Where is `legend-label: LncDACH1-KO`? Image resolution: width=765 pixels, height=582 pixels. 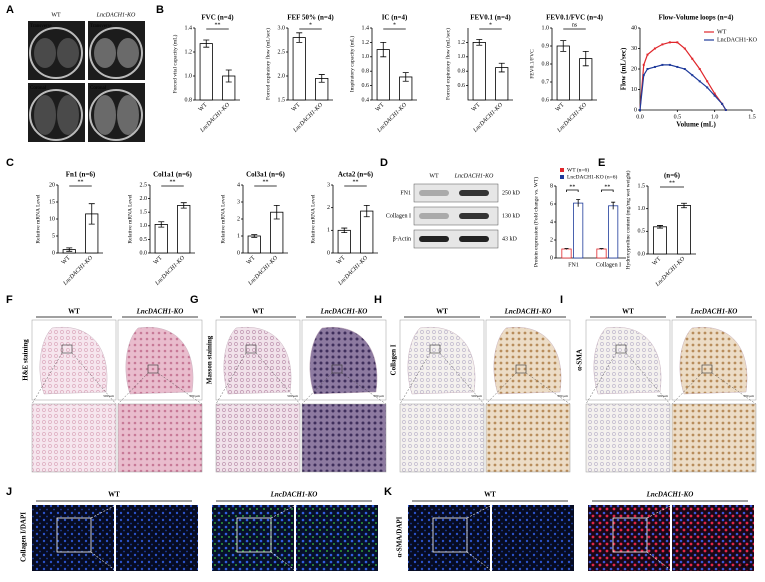
legend-label: LncDACH1-KO is located at coordinates (737, 40).